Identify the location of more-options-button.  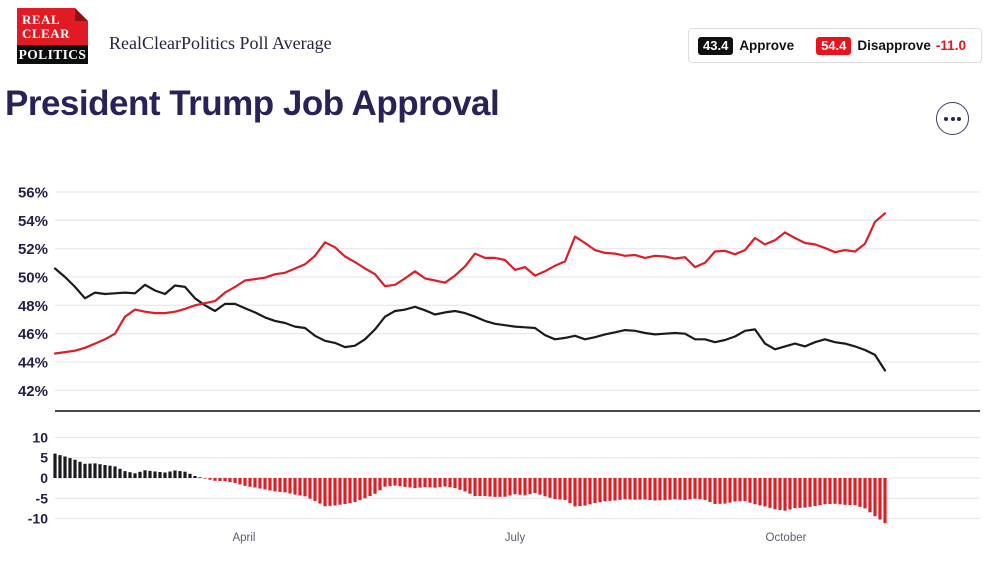
(952, 118).